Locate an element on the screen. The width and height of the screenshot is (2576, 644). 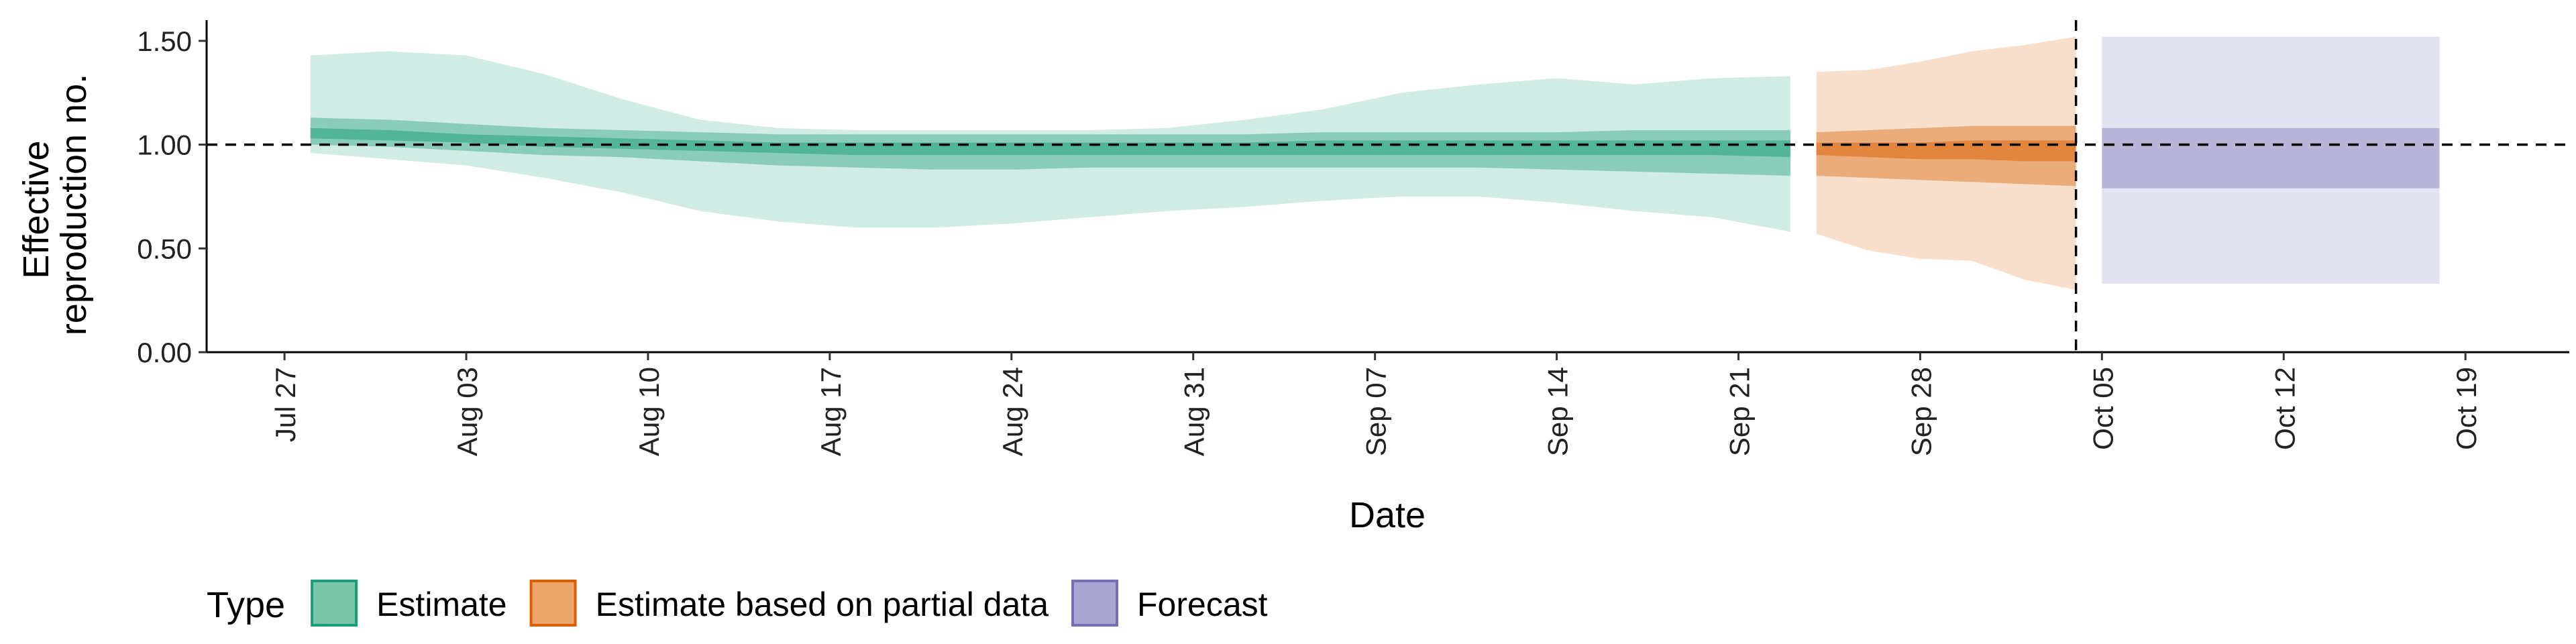
x-tick-label: Sep 21 is located at coordinates (1739, 411).